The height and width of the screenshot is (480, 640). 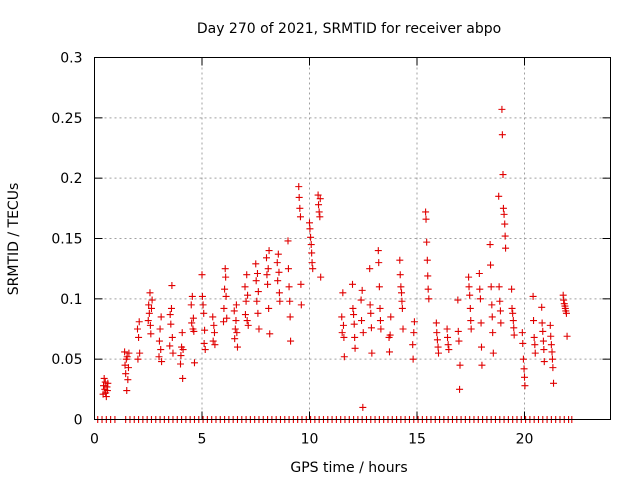 I want to click on y-tick-label: 0.3, so click(x=71, y=59).